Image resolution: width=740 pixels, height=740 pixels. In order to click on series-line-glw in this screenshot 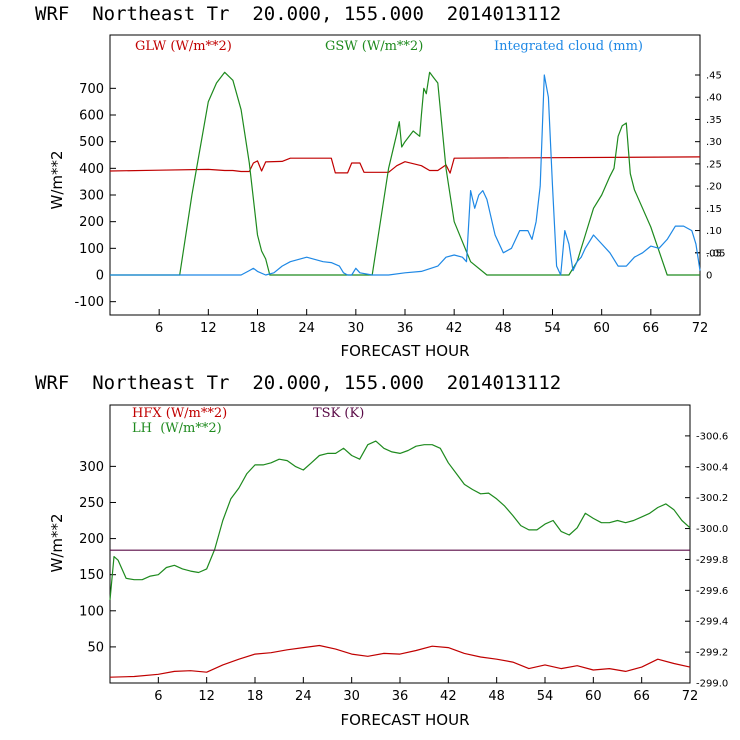, I will do `click(405, 165)`.